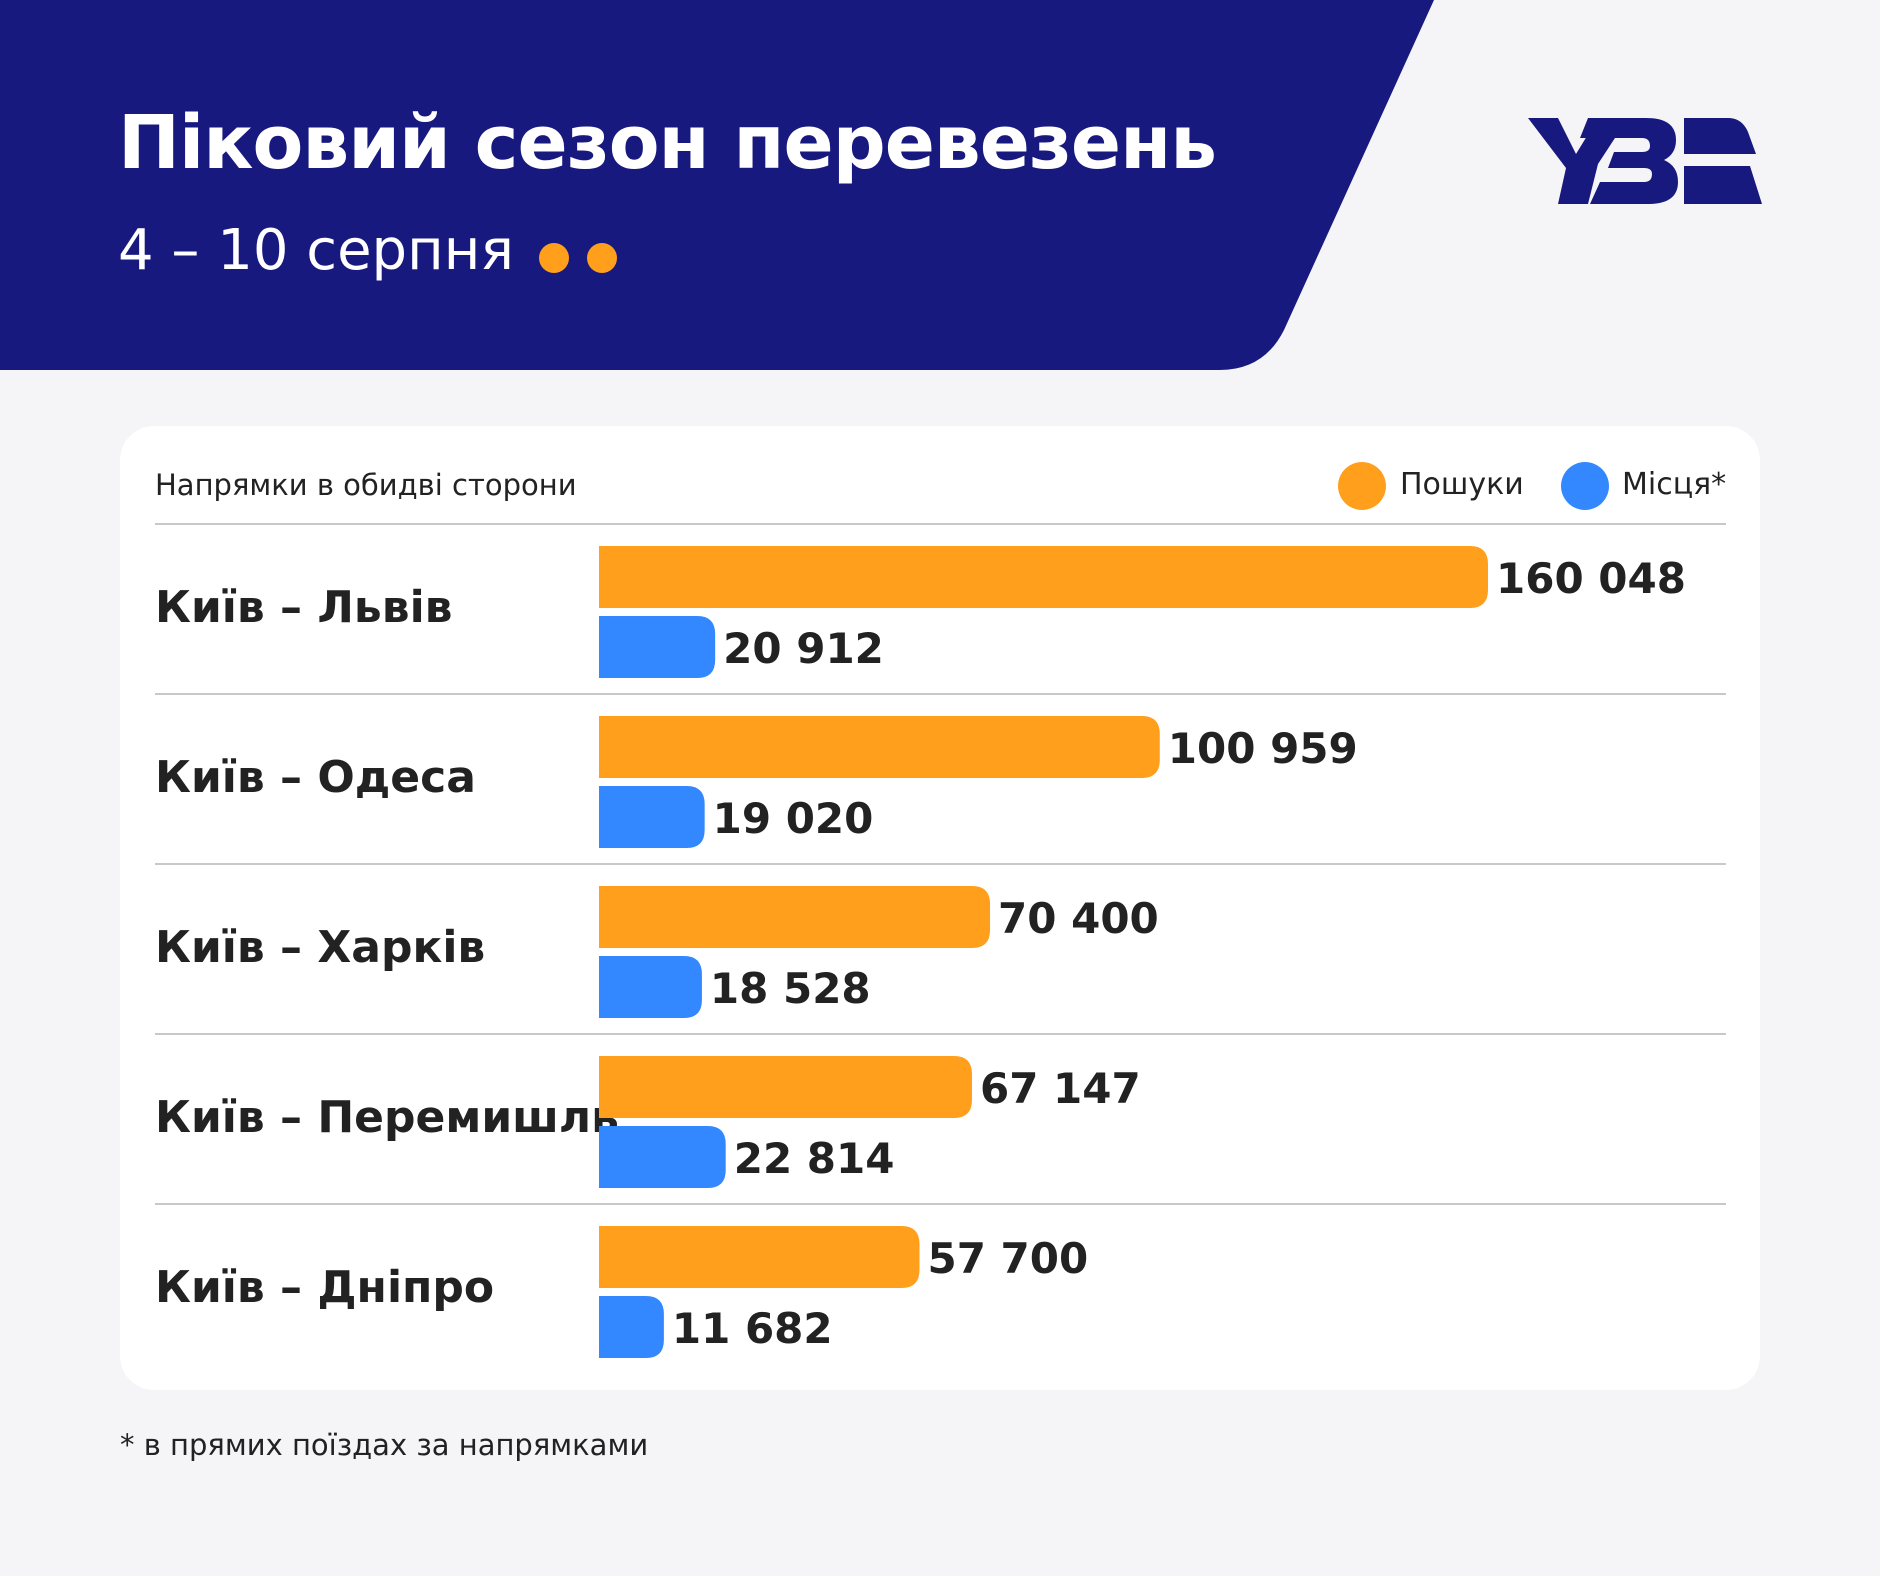 This screenshot has width=1880, height=1576. I want to click on route-label: Київ – Львів, so click(304, 607).